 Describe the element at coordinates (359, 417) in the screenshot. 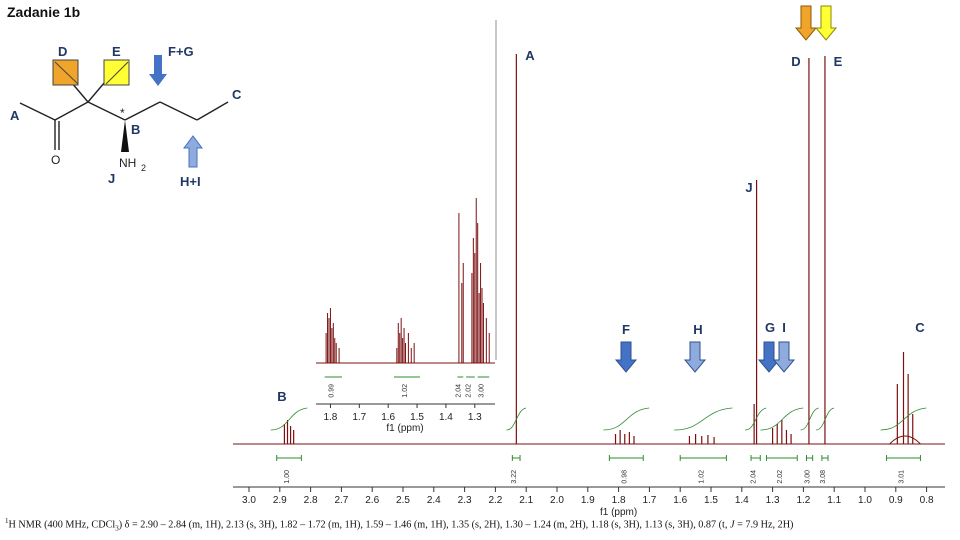

I see `inset-tick-label-1: 1.7` at that location.